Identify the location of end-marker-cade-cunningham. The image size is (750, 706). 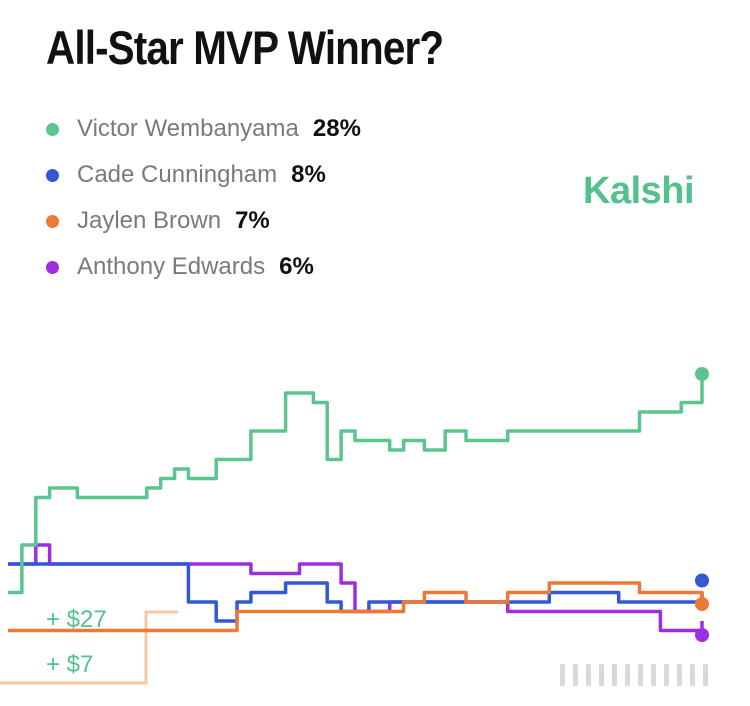
(702, 580).